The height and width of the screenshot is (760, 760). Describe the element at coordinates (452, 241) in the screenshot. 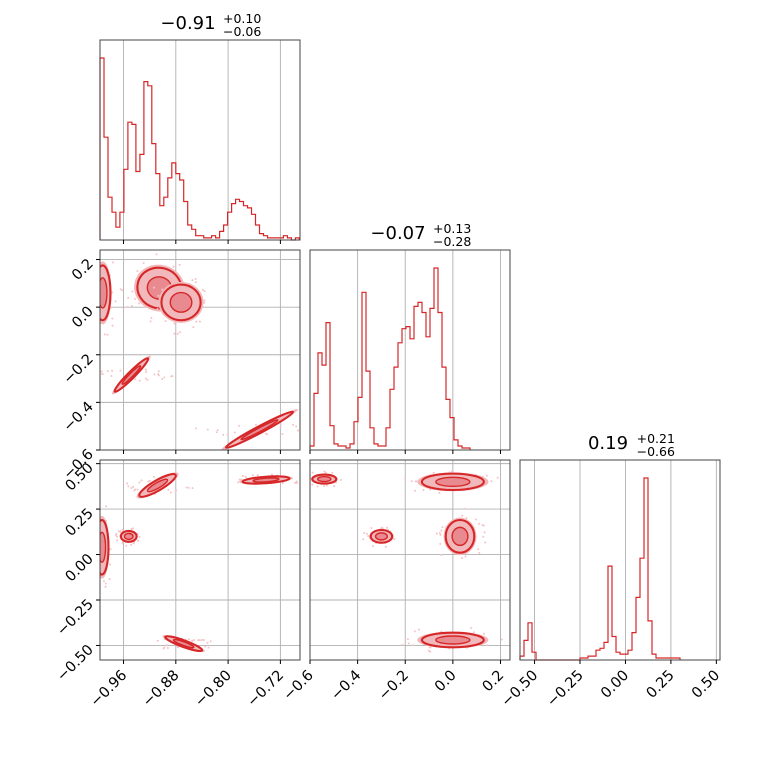

I see `param-title-minus-1: −0.28` at that location.